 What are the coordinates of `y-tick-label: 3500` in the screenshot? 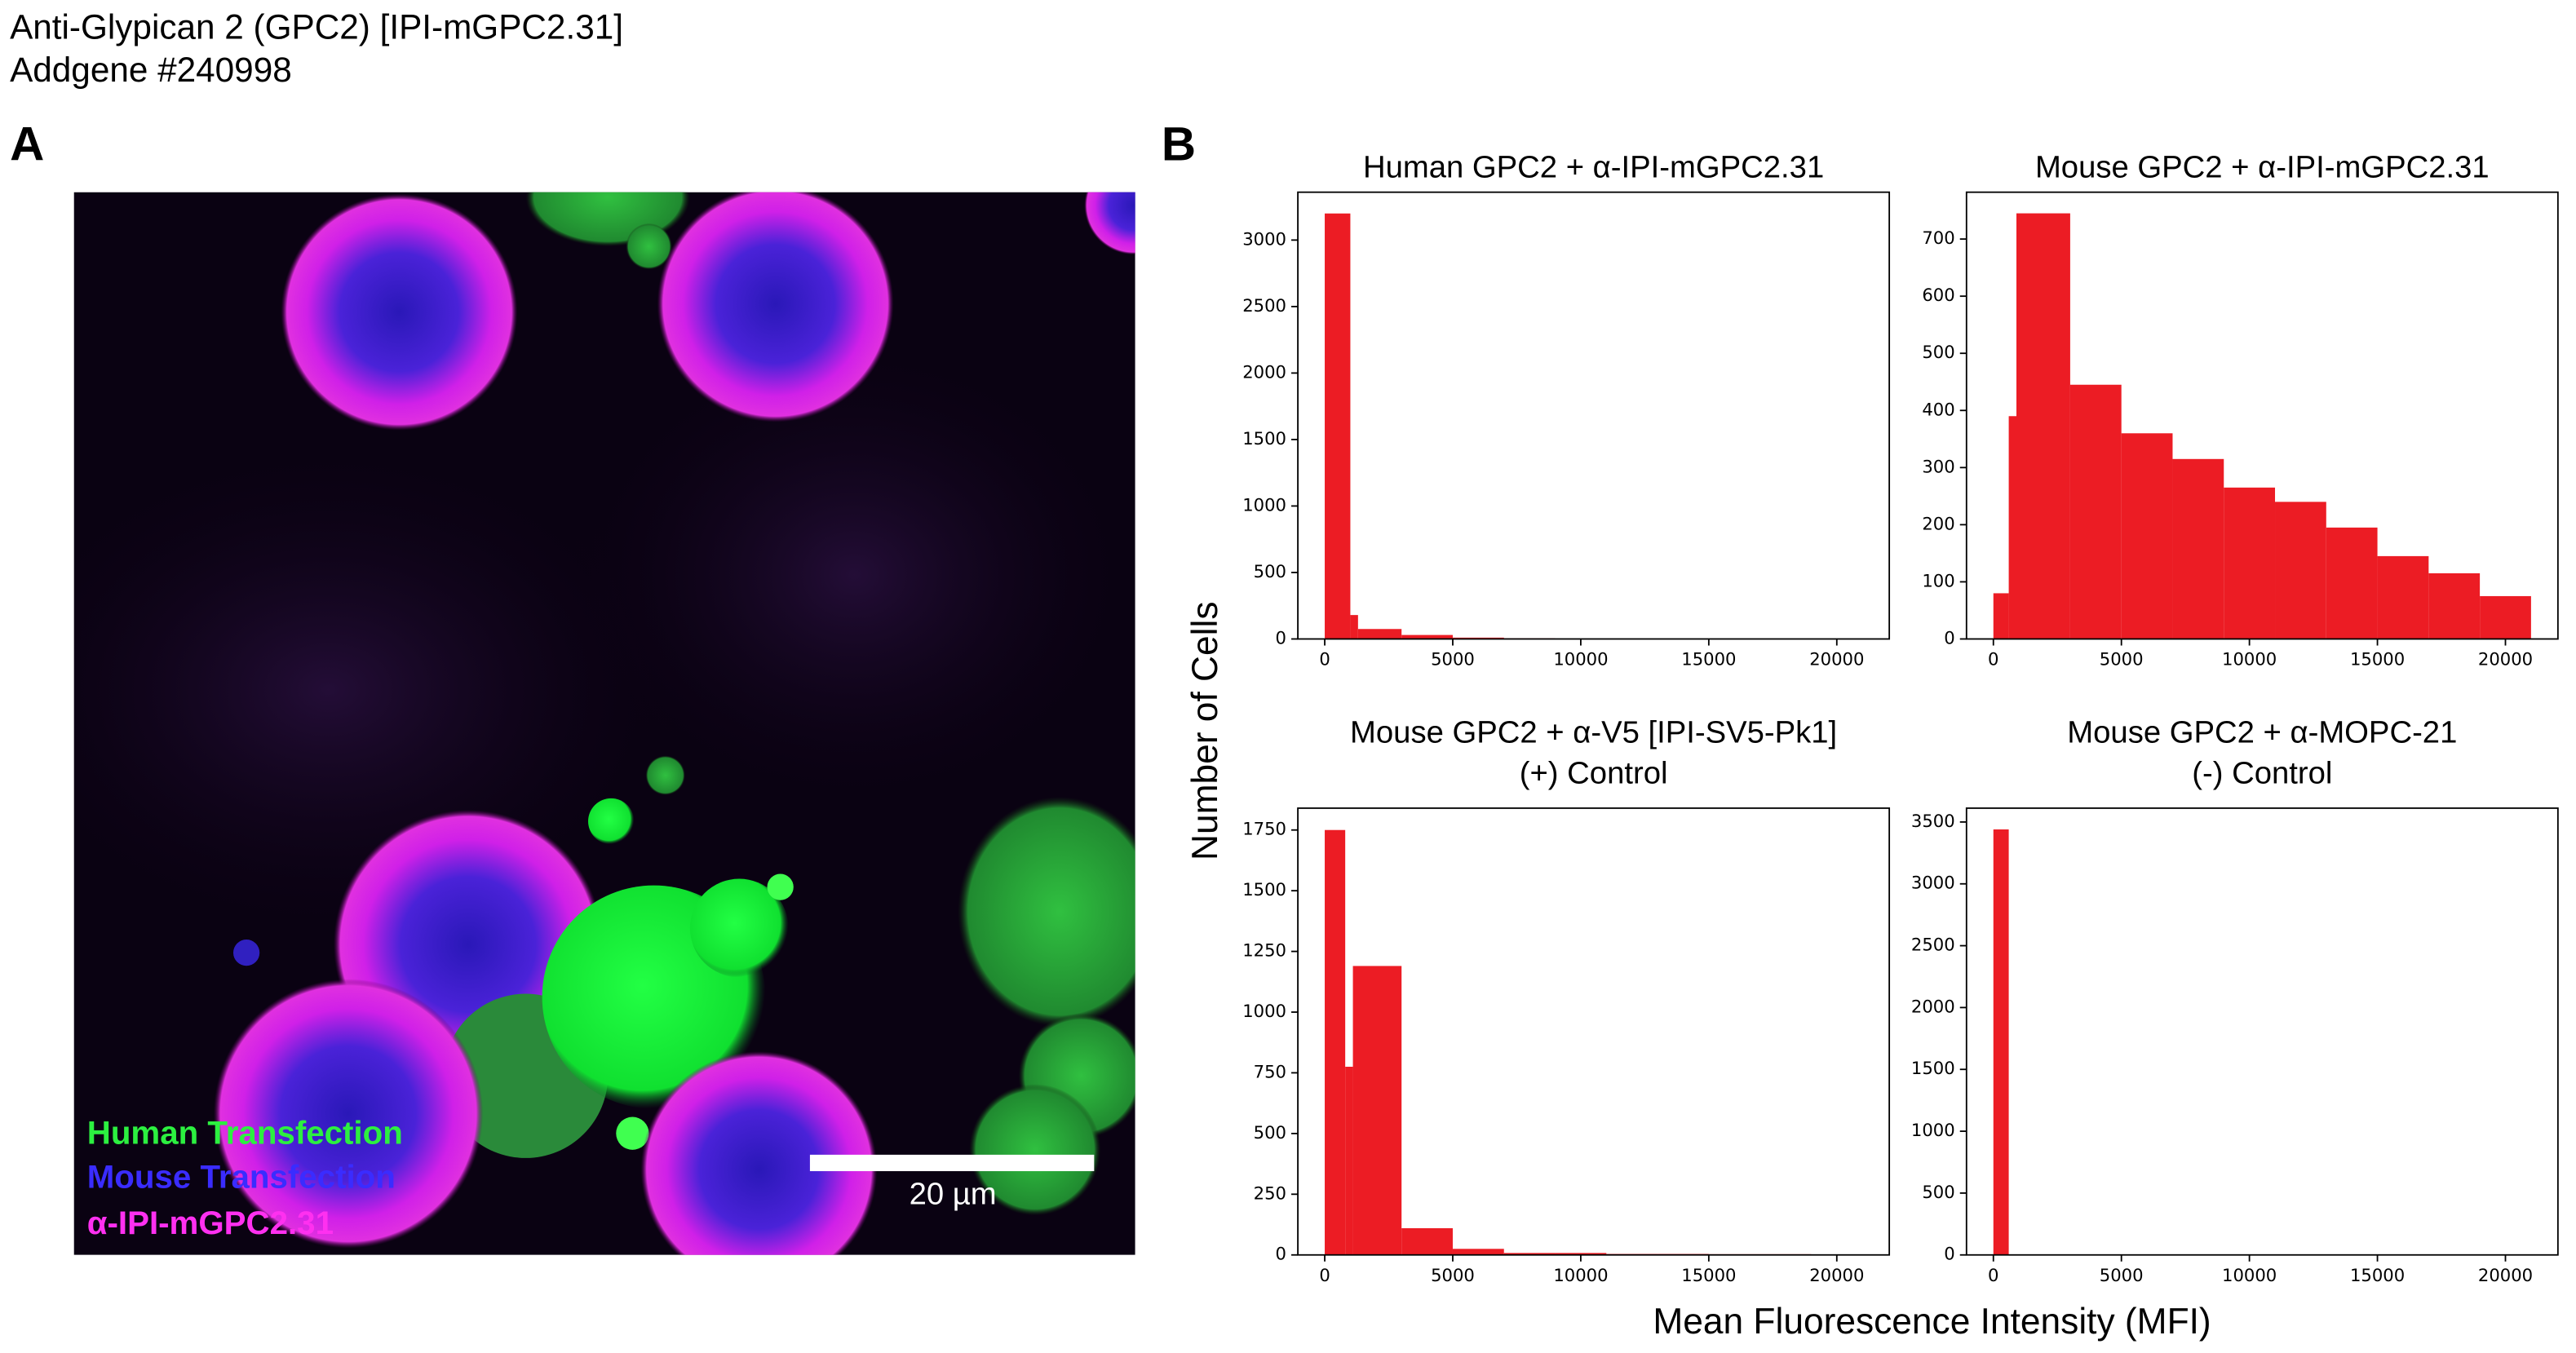 It's located at (1933, 821).